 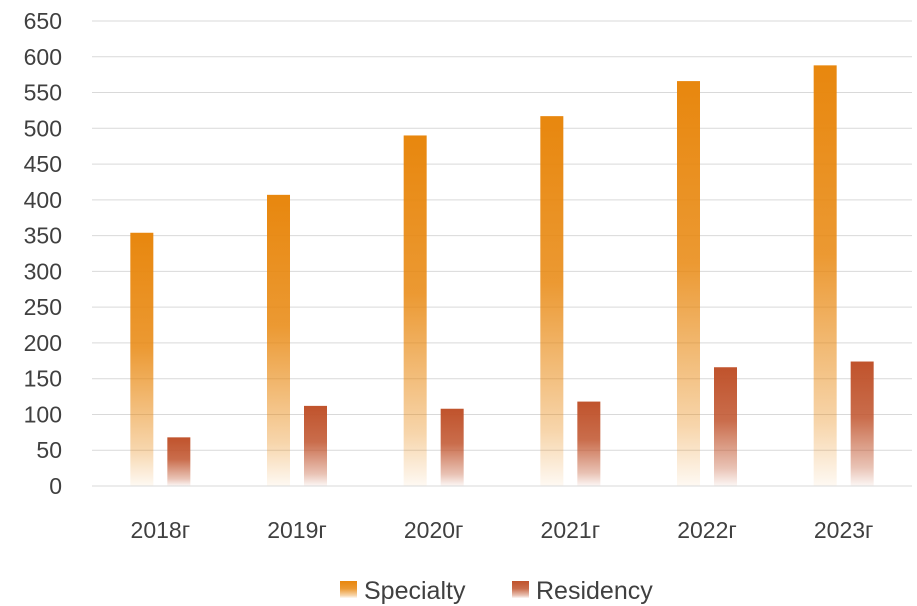 What do you see at coordinates (43, 164) in the screenshot?
I see `y-tick-label: 450` at bounding box center [43, 164].